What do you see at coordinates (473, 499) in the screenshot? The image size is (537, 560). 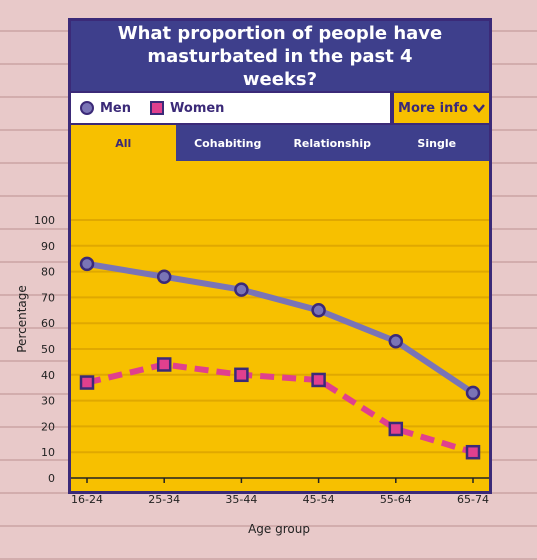 I see `x-tick-label: 65-74` at bounding box center [473, 499].